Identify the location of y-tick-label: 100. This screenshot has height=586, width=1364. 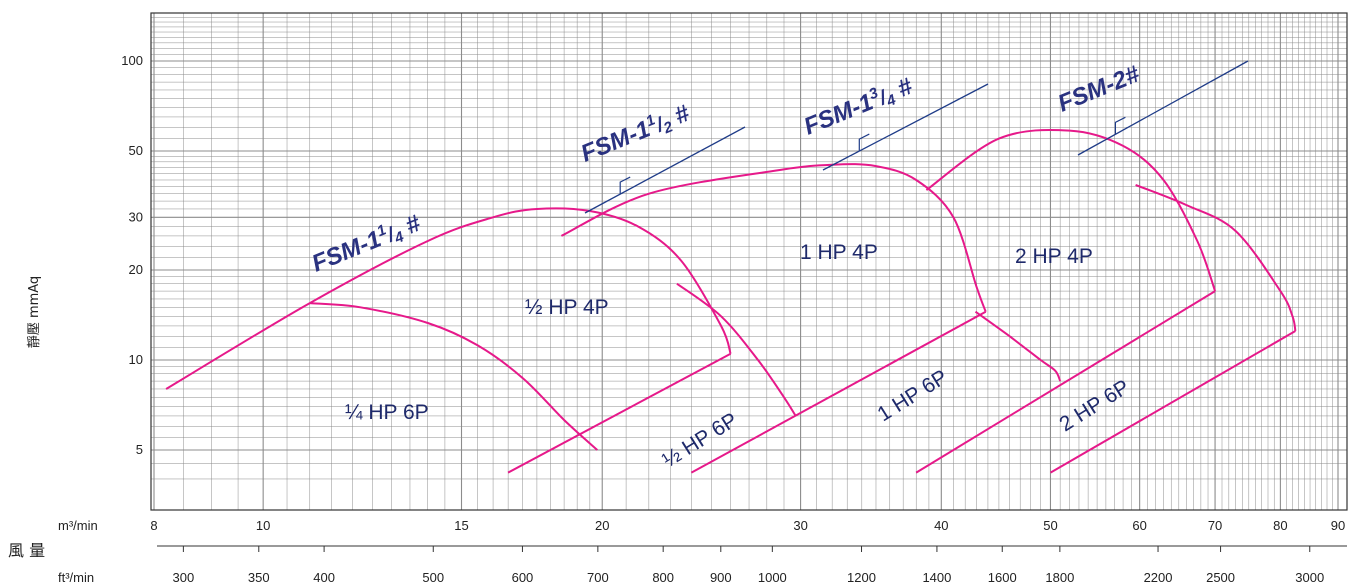
(132, 60).